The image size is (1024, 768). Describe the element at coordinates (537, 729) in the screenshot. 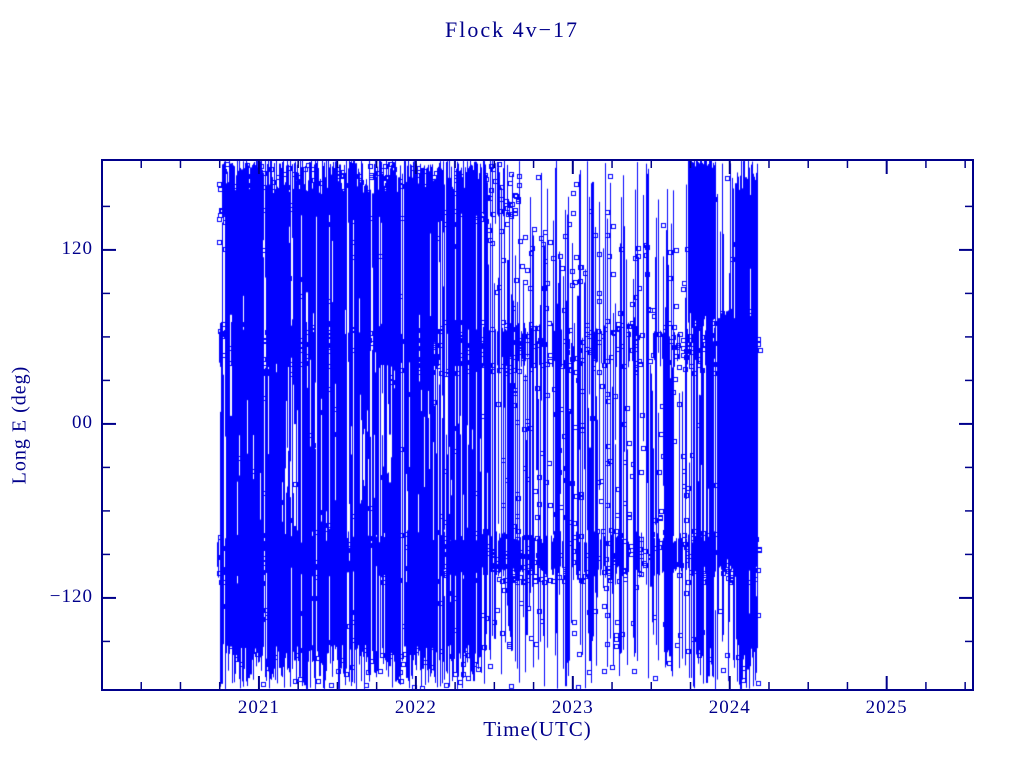

I see `x-axis-label: Time(UTC)` at that location.